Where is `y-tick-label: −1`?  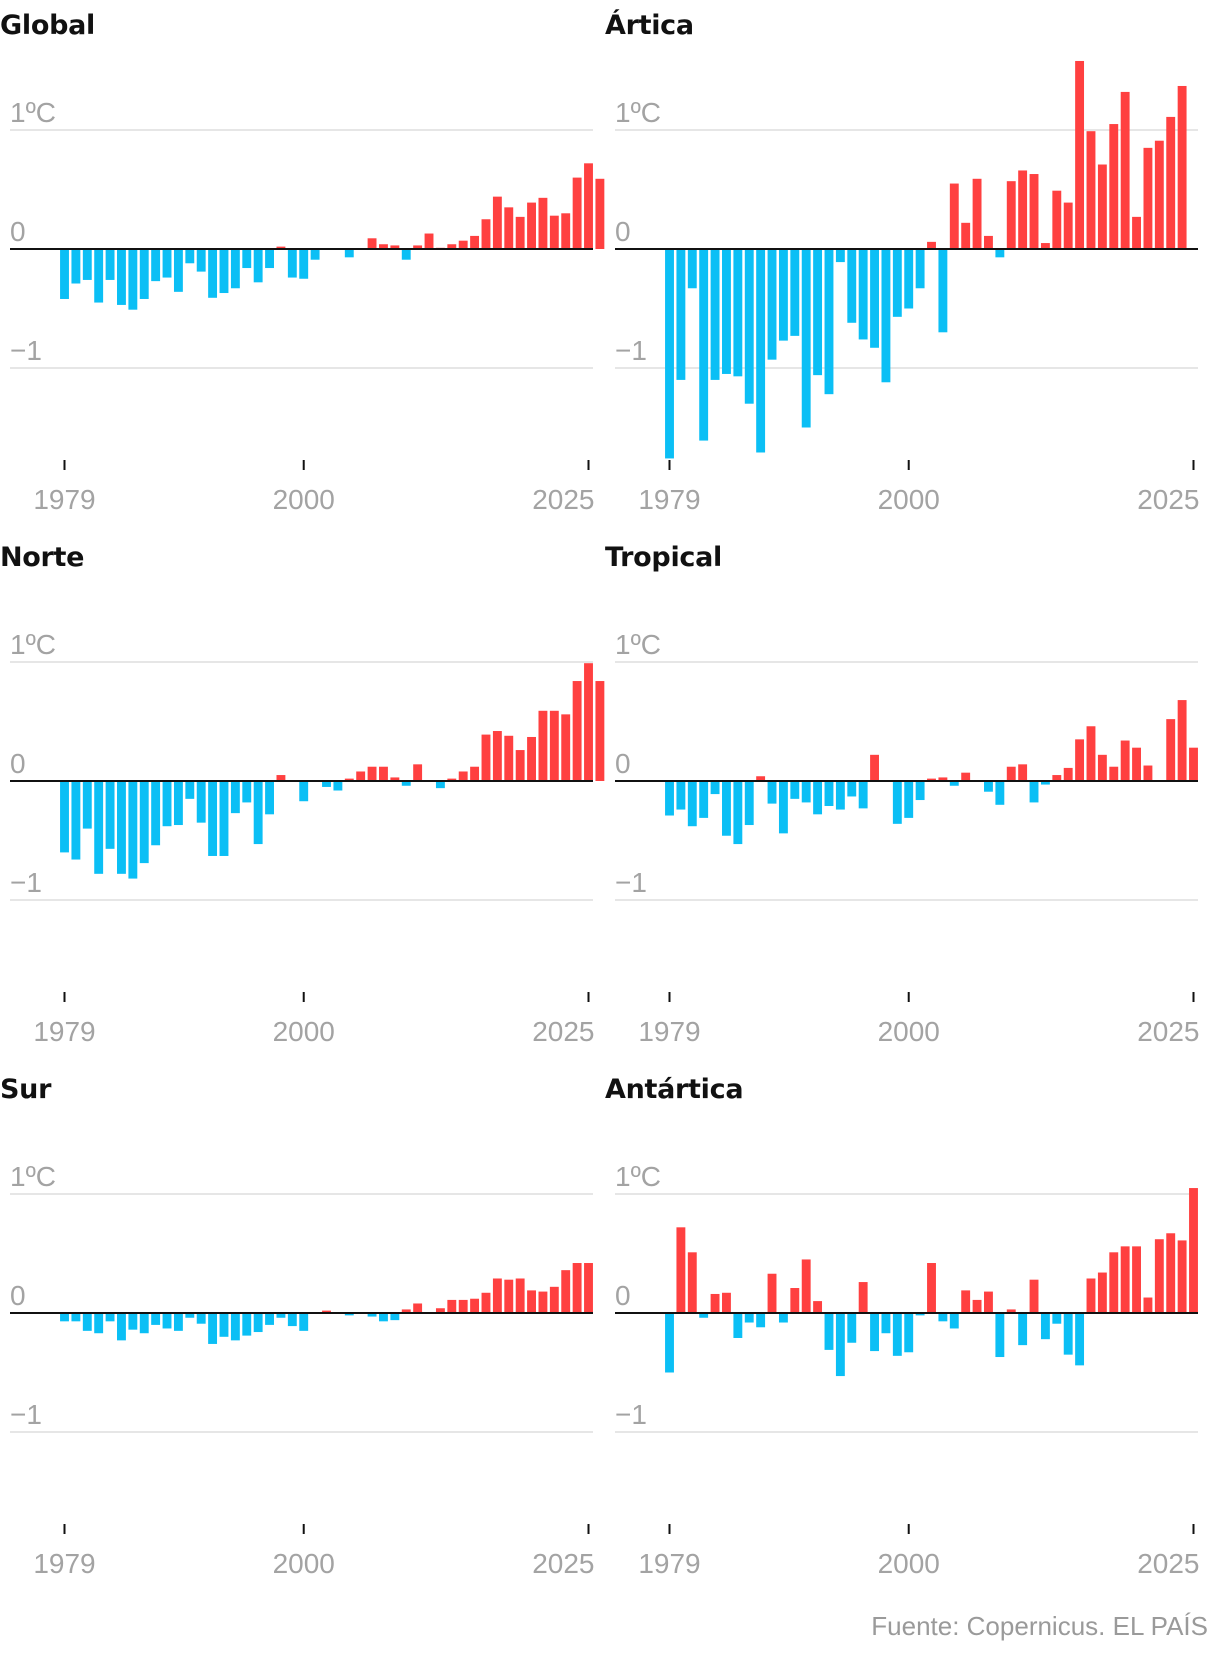
y-tick-label: −1 is located at coordinates (26, 350).